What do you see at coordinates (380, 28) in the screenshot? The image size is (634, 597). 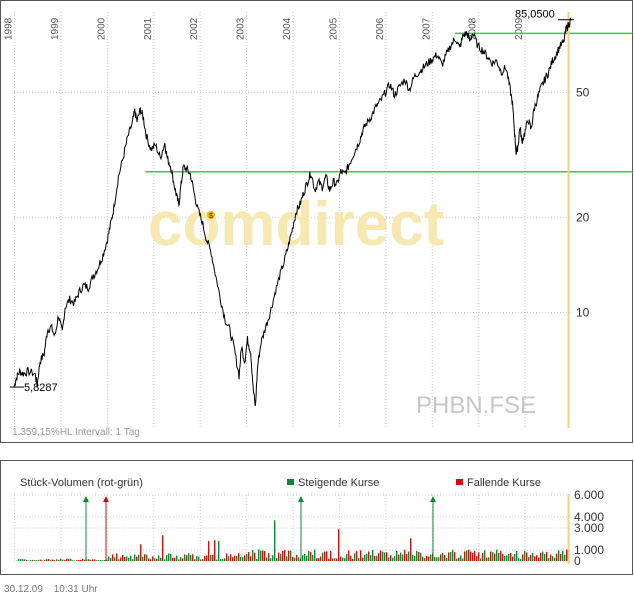 I see `year-label: 2006` at bounding box center [380, 28].